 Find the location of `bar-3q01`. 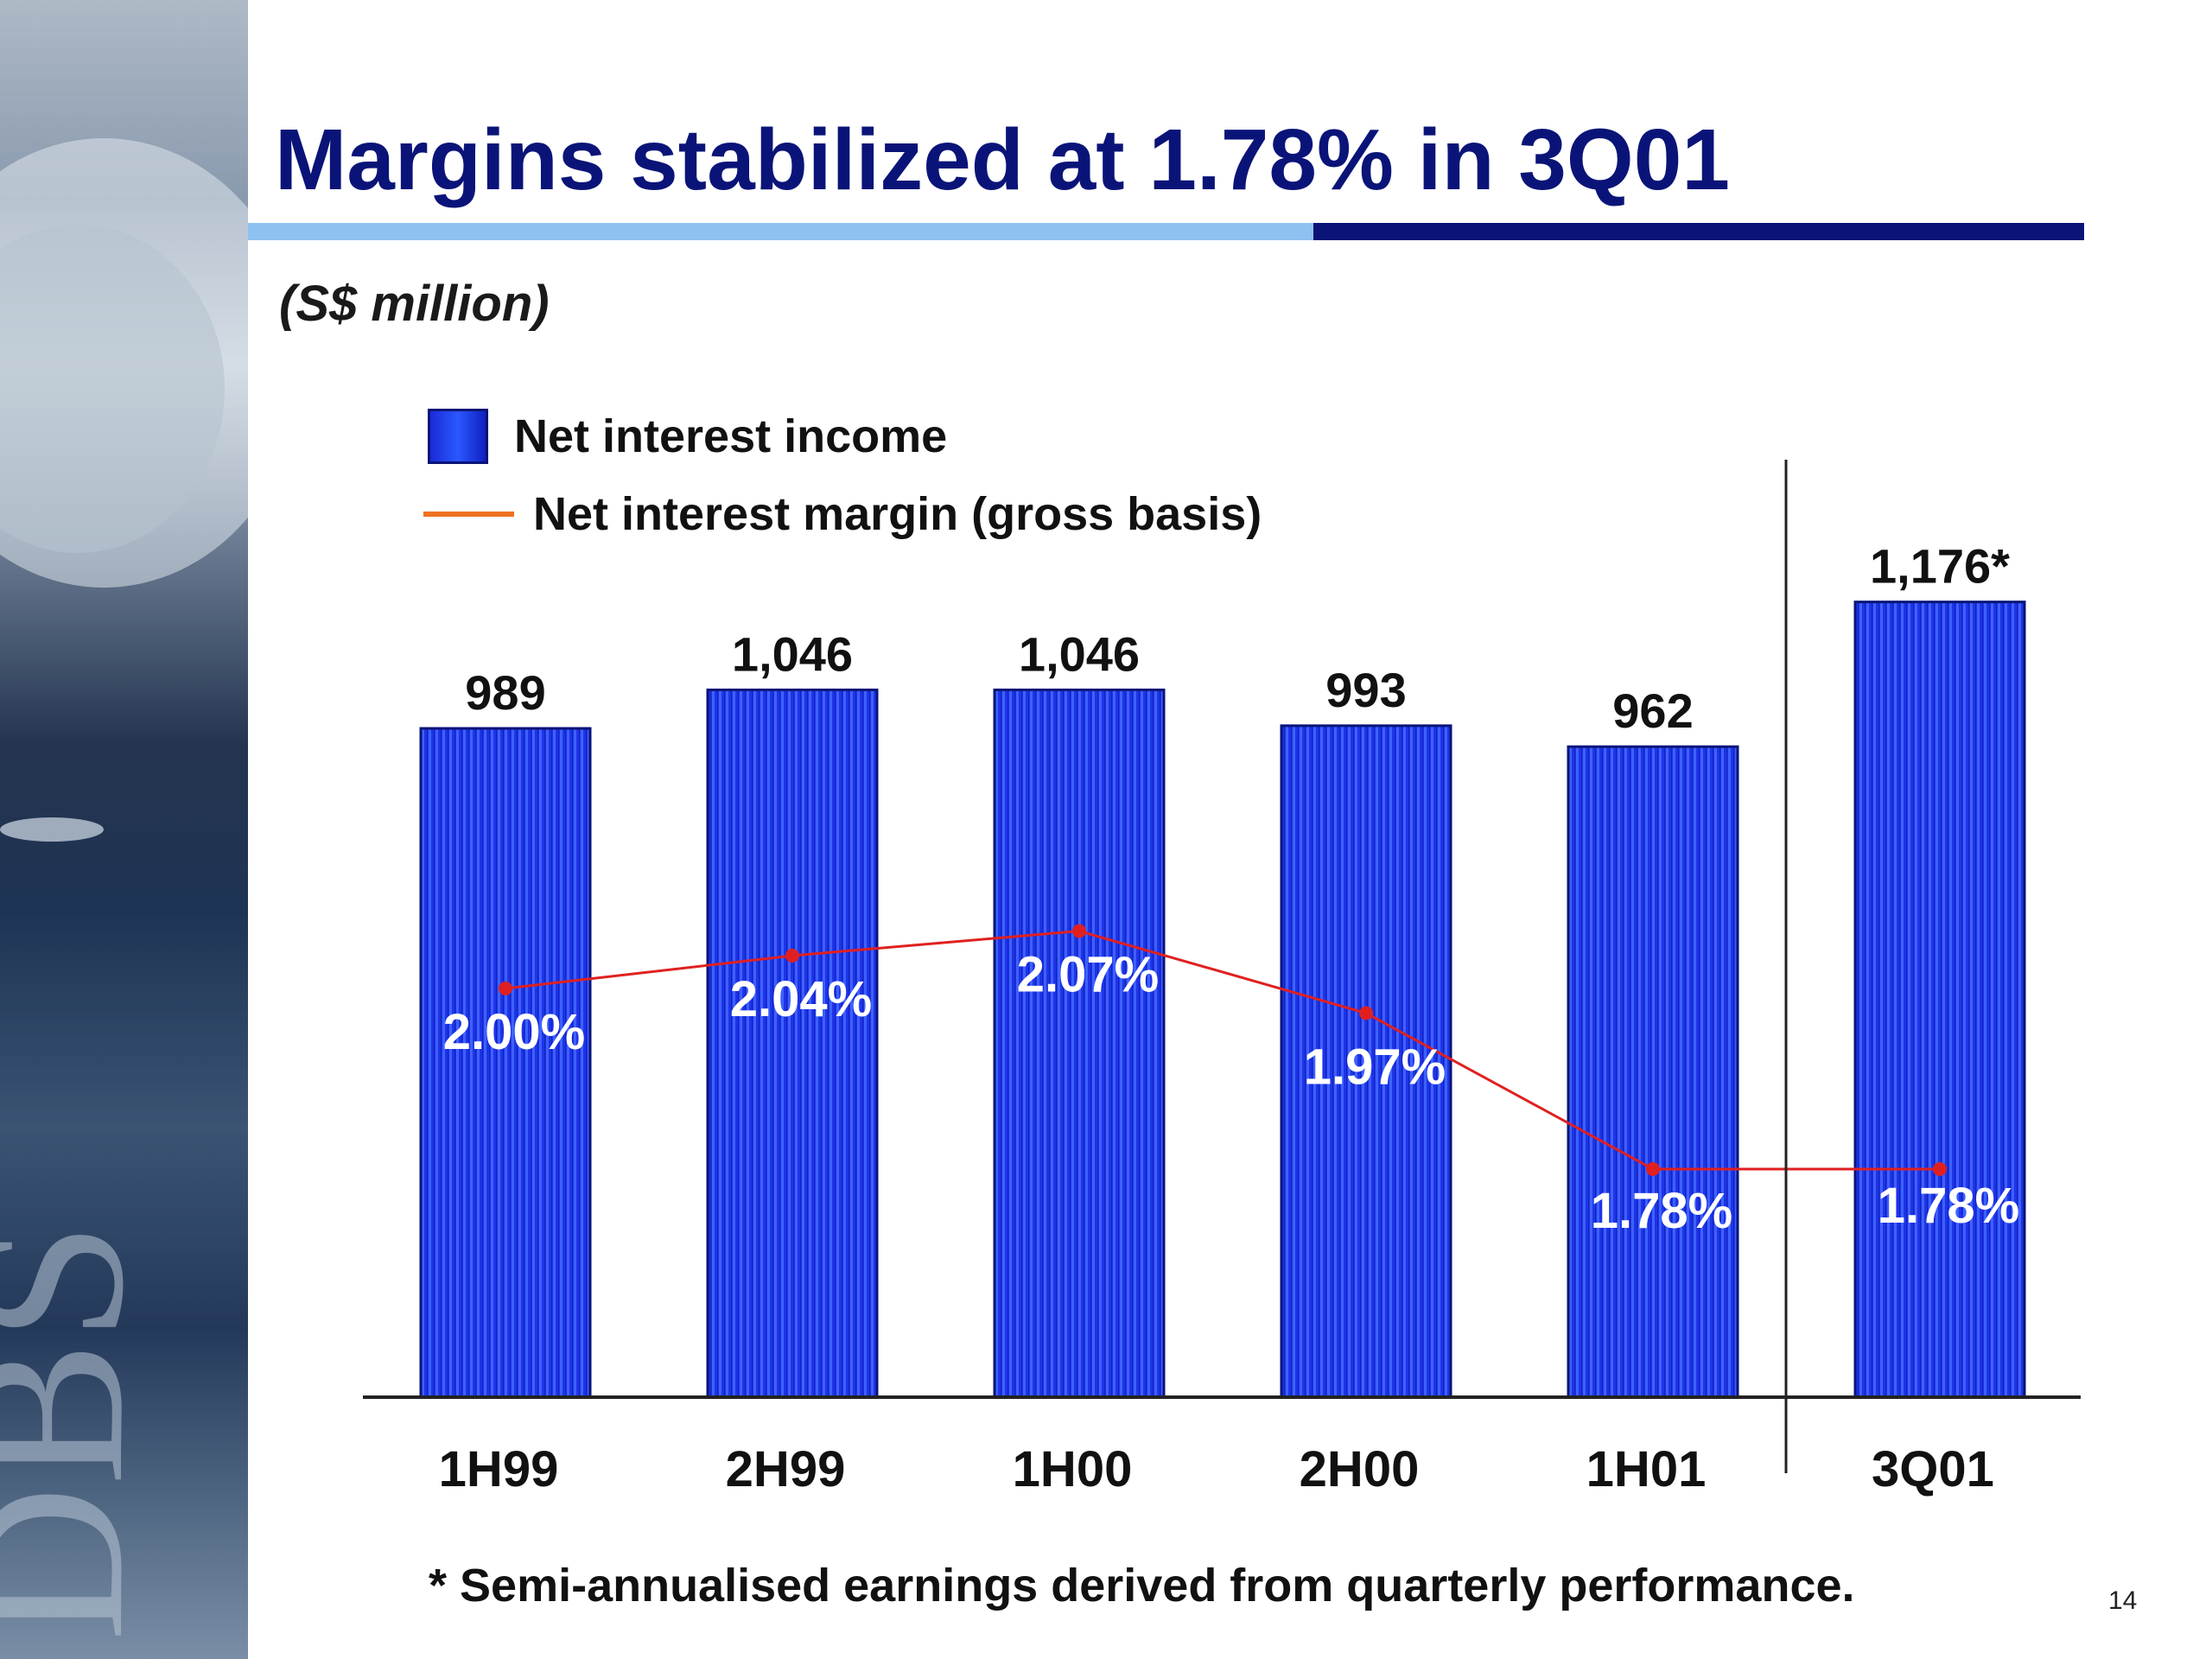

bar-3q01 is located at coordinates (1939, 1000).